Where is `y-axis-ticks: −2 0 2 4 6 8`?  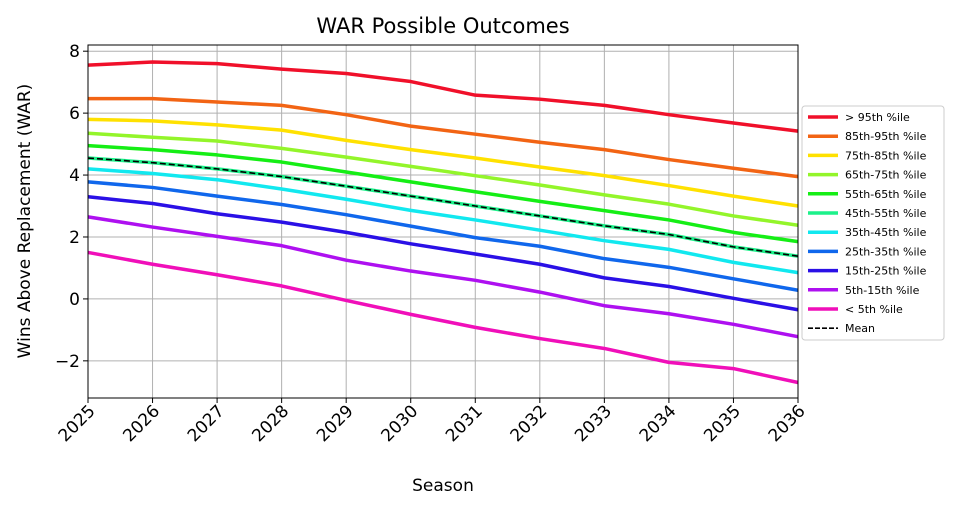
y-axis-ticks: −2 0 2 4 6 8 is located at coordinates (71, 207).